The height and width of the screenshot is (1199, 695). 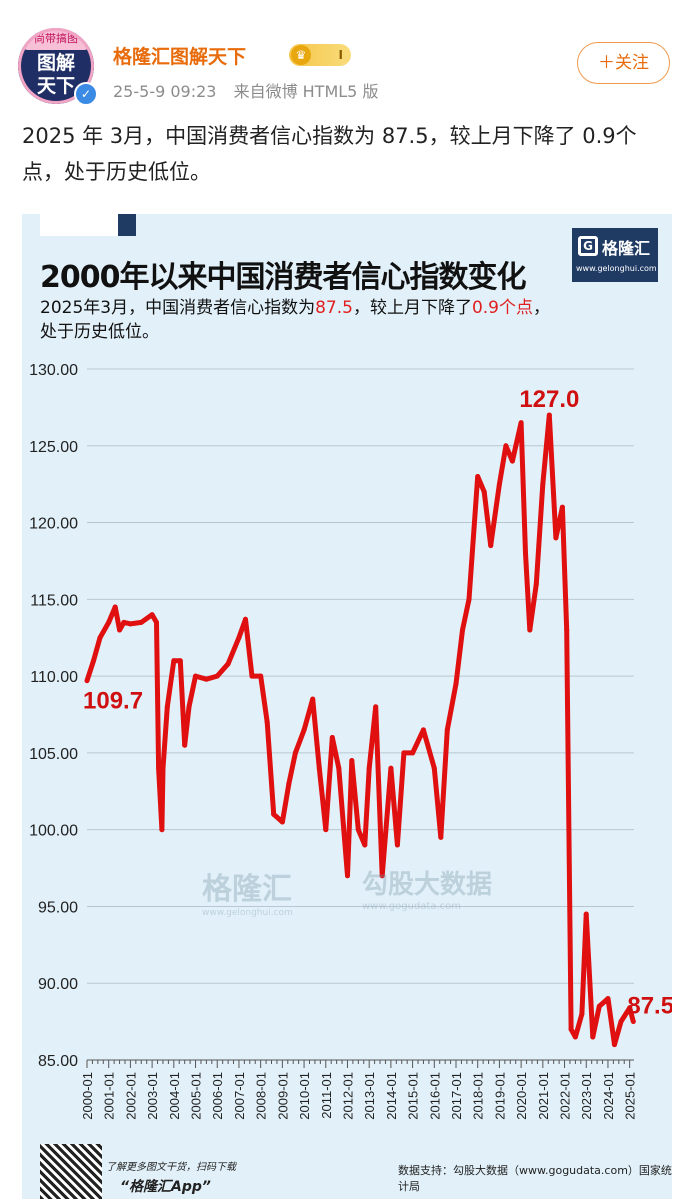 I want to click on subtitle-value-2: 0.9个点, so click(x=502, y=308).